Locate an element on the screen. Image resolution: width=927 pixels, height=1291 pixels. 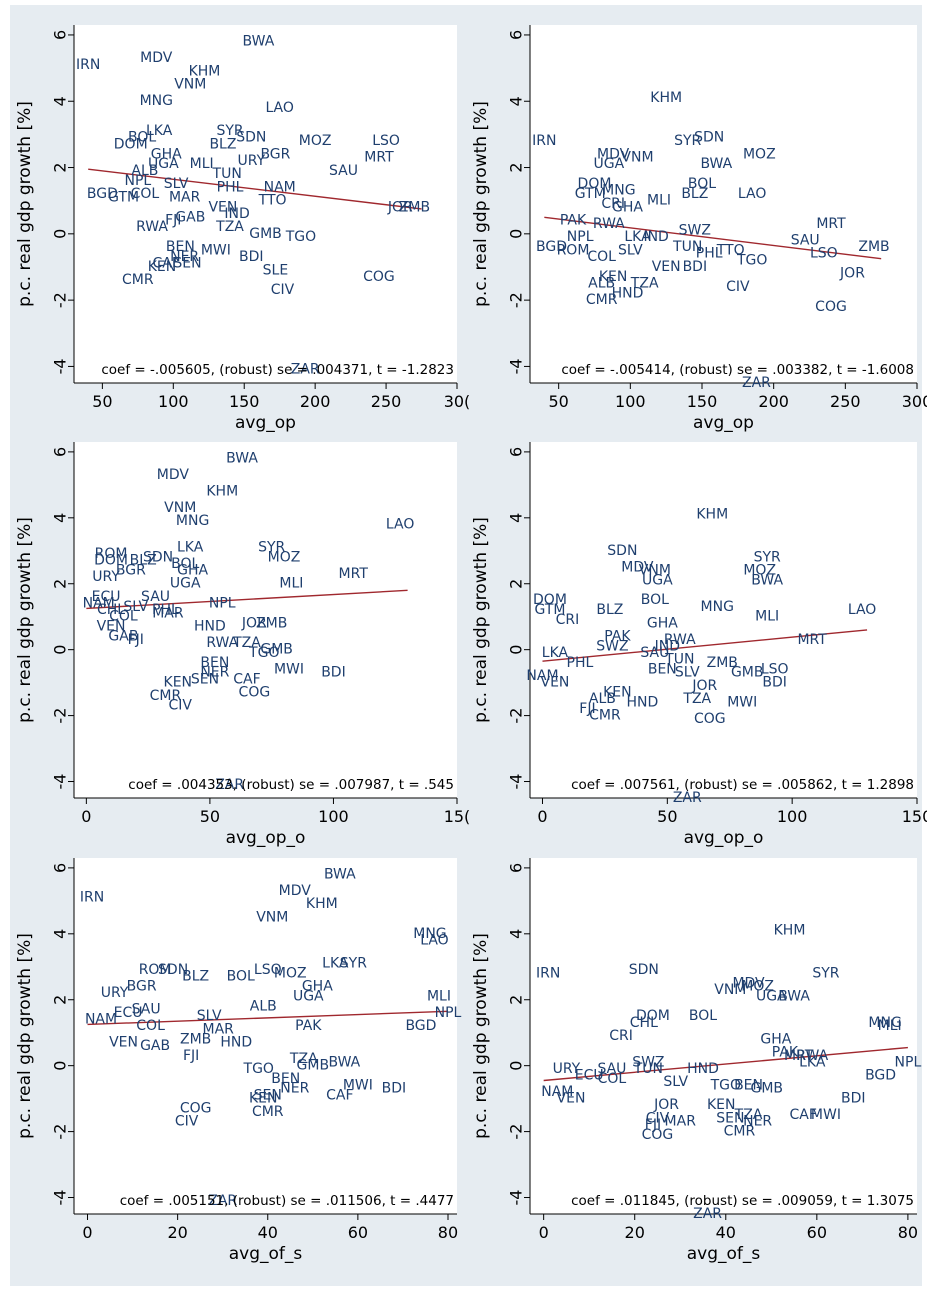
point-label: COL is located at coordinates (150, 1026).